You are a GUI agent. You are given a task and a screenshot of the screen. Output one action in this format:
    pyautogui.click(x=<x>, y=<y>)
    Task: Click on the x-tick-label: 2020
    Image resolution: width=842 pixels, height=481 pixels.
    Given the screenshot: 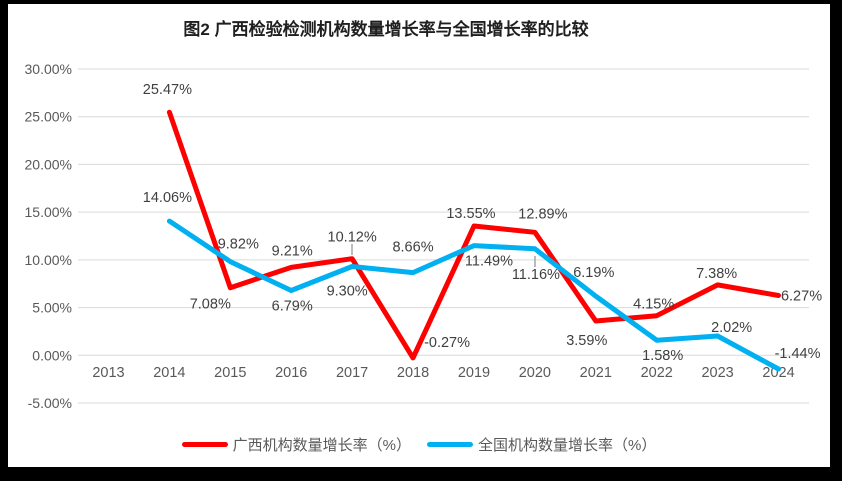 What is the action you would take?
    pyautogui.click(x=535, y=373)
    